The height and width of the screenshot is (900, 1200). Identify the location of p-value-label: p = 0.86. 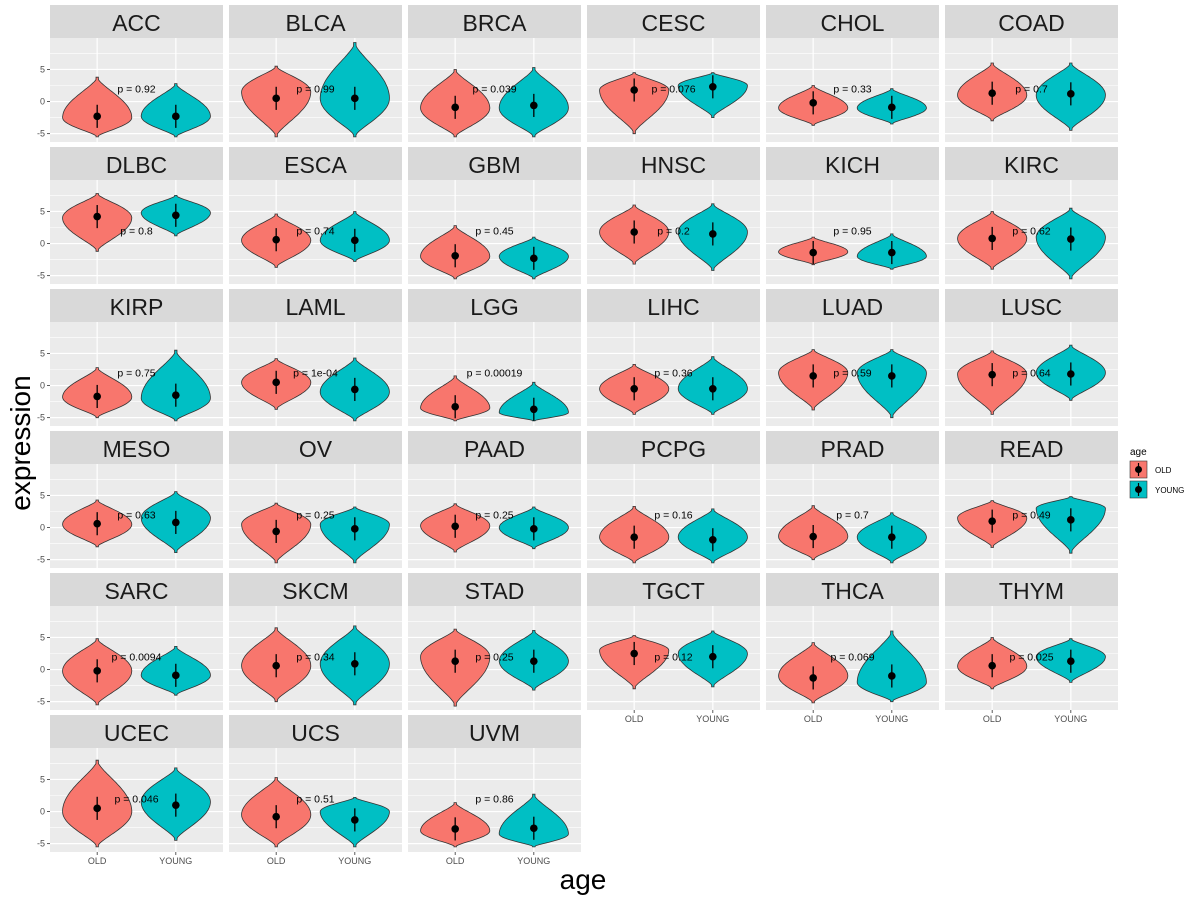
(494, 800).